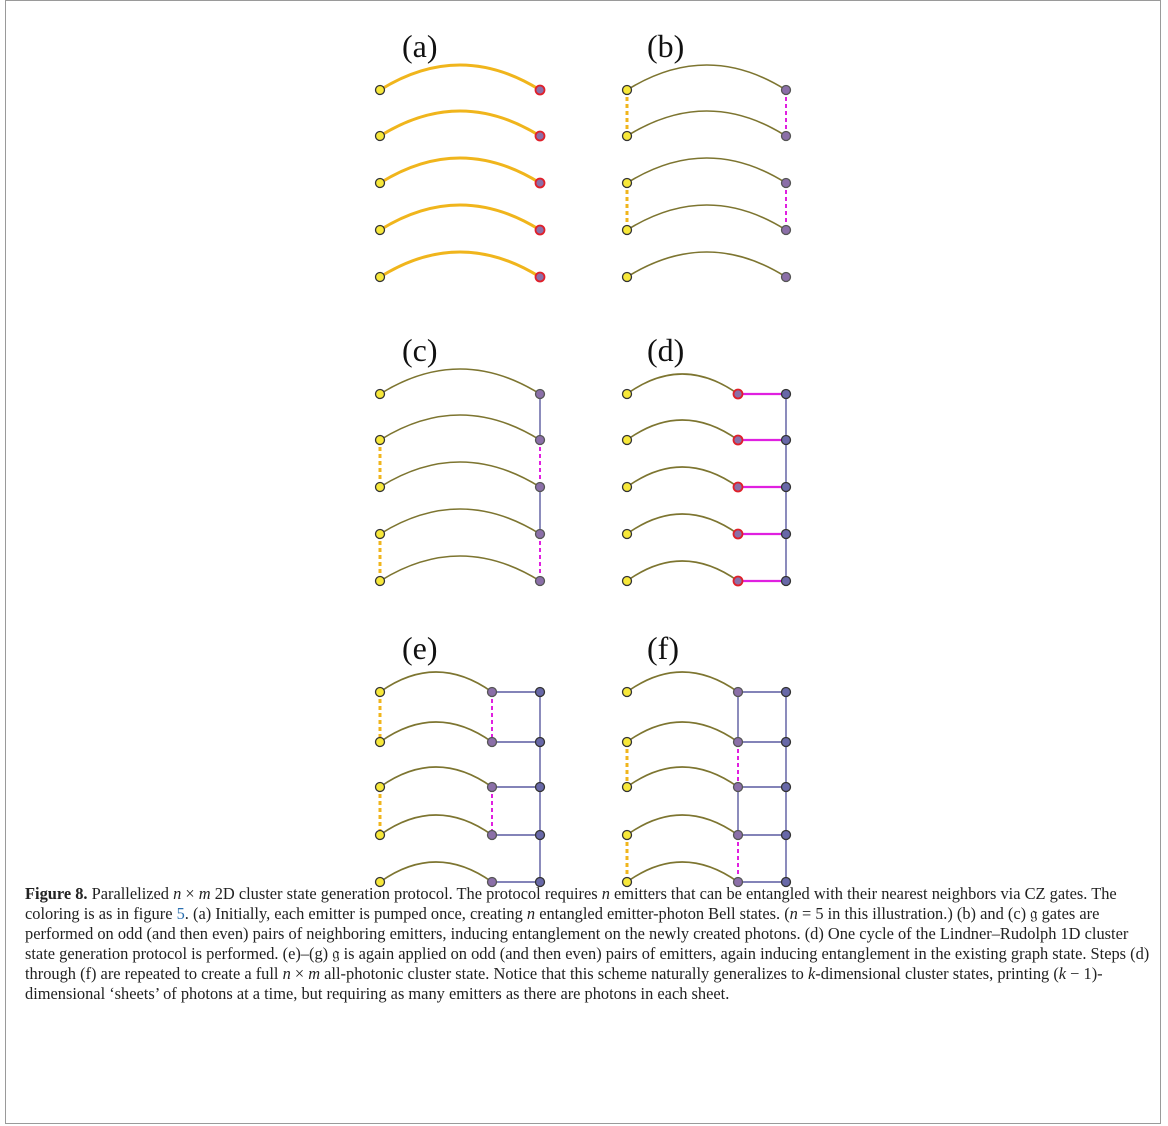 The image size is (1168, 1126). I want to click on edge-c3, so click(460, 474).